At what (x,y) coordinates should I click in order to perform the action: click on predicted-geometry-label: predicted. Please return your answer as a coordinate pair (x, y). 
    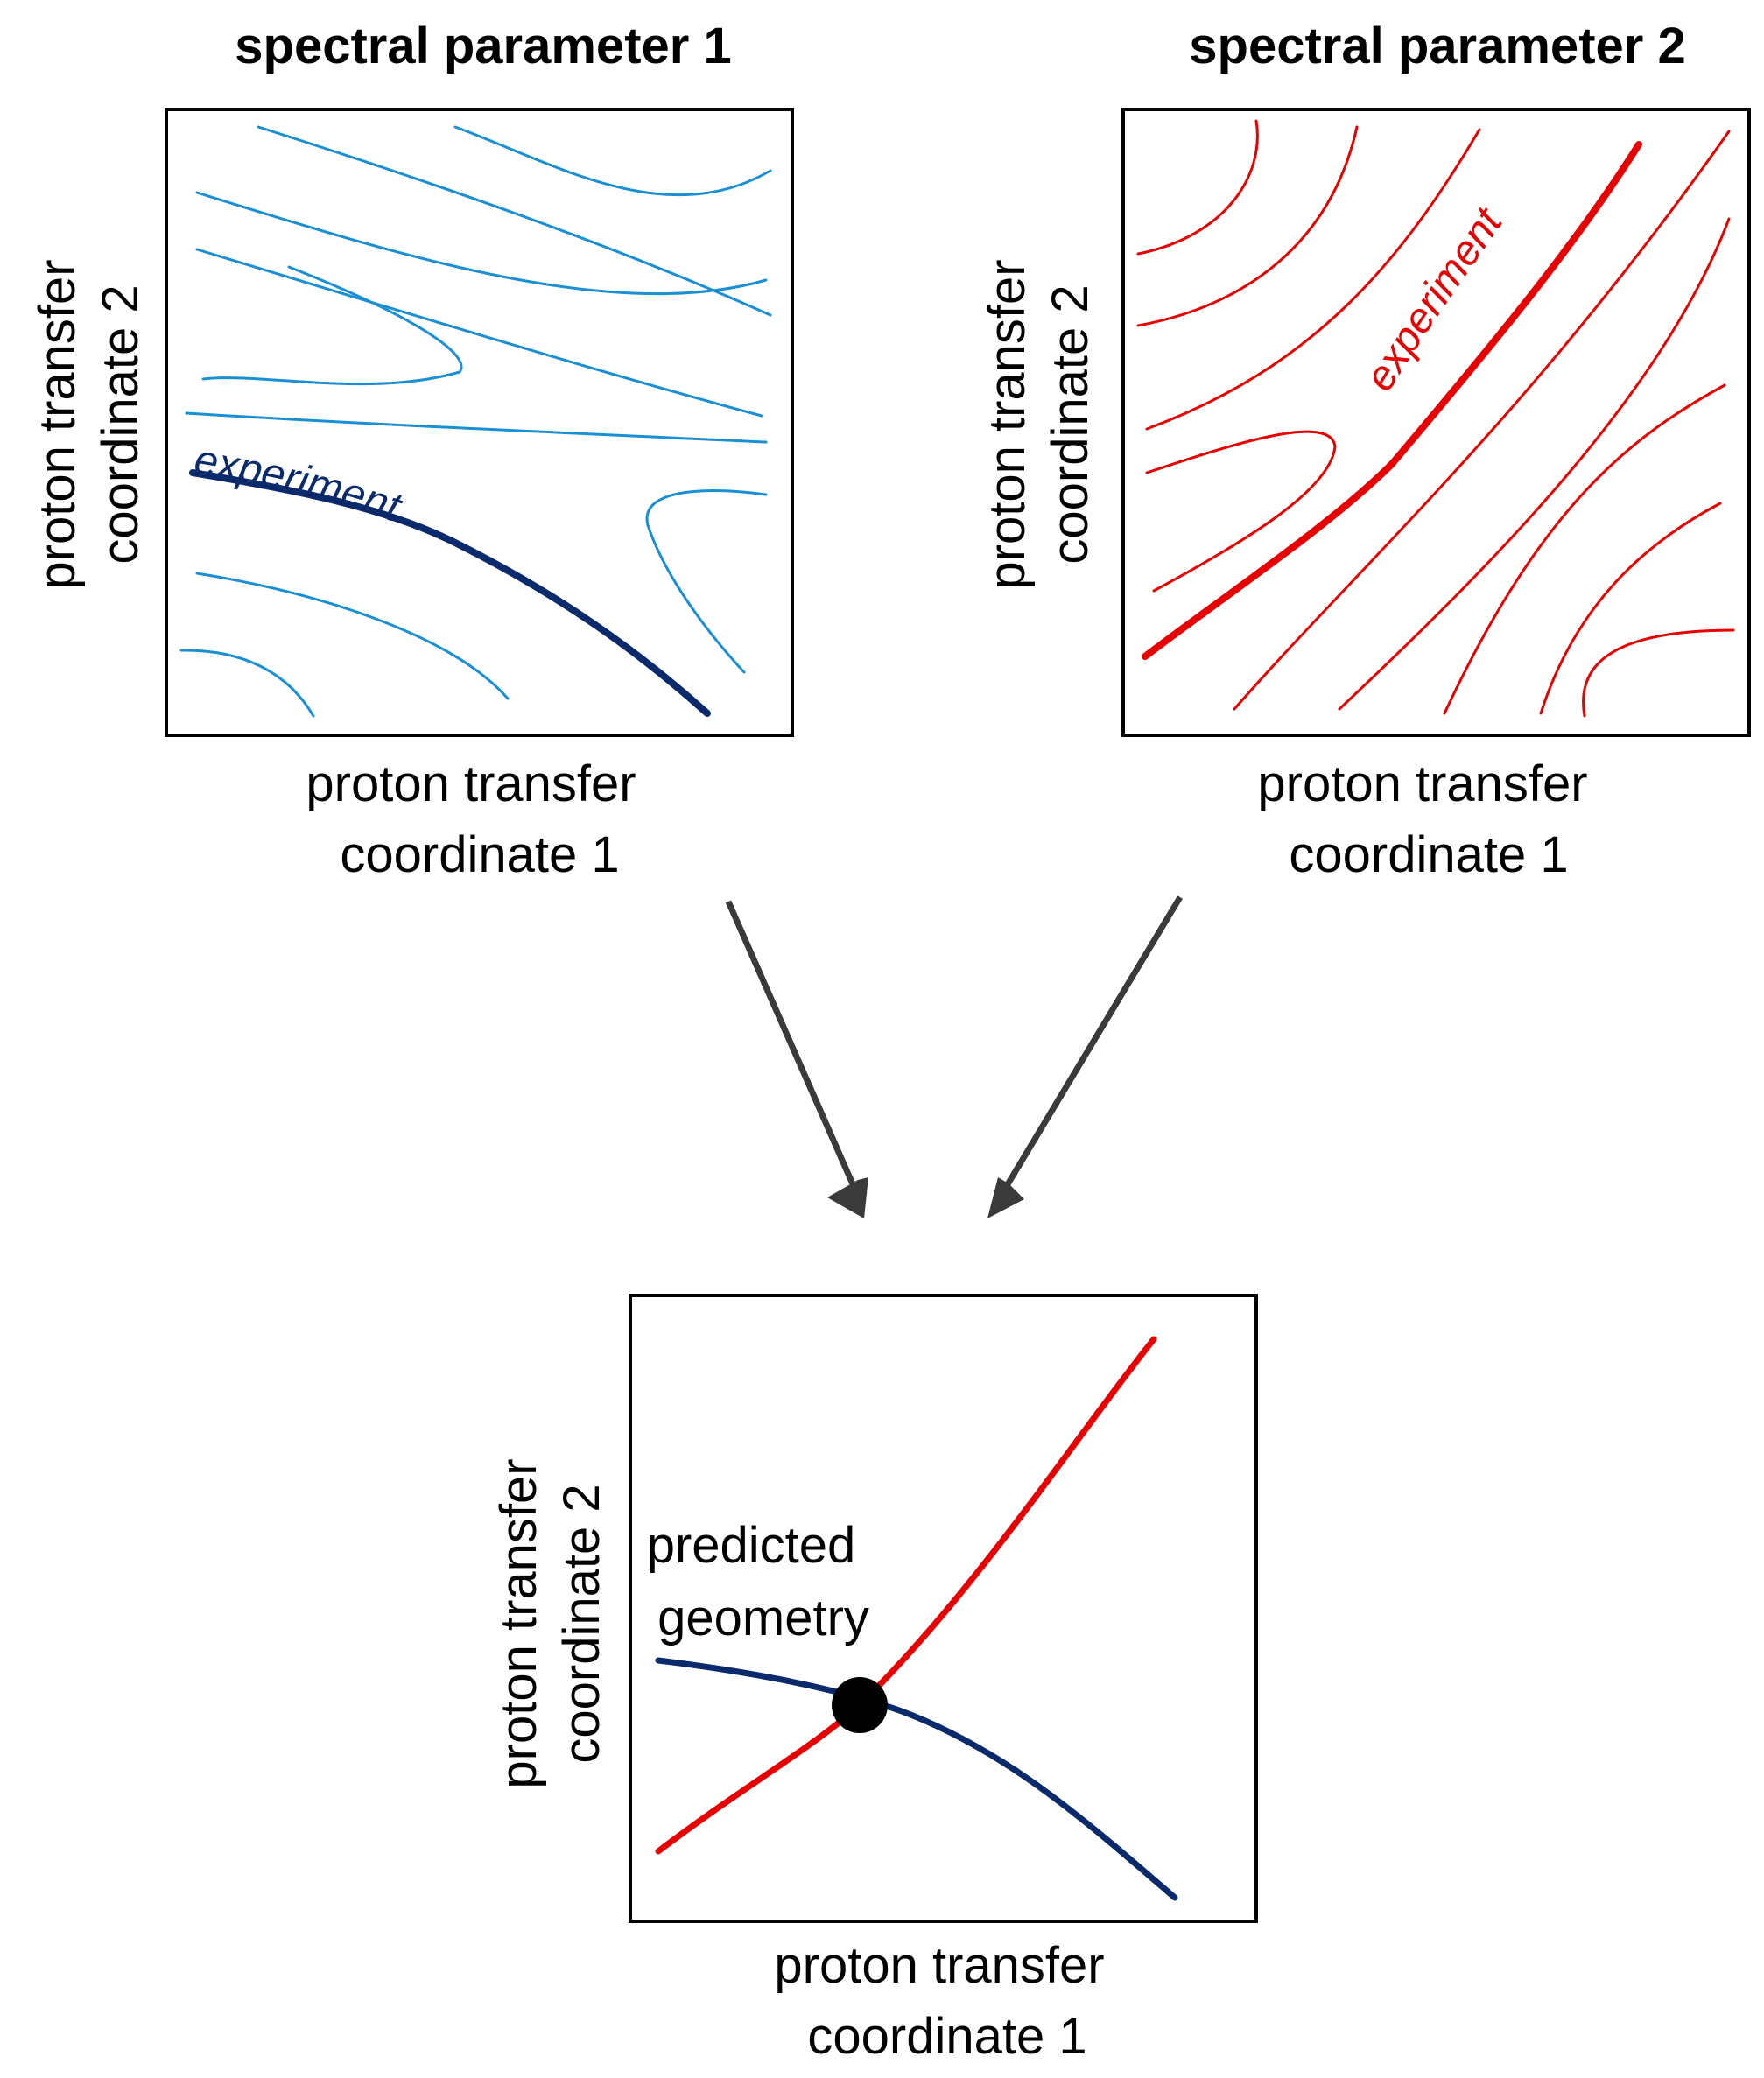
    Looking at the image, I should click on (752, 1545).